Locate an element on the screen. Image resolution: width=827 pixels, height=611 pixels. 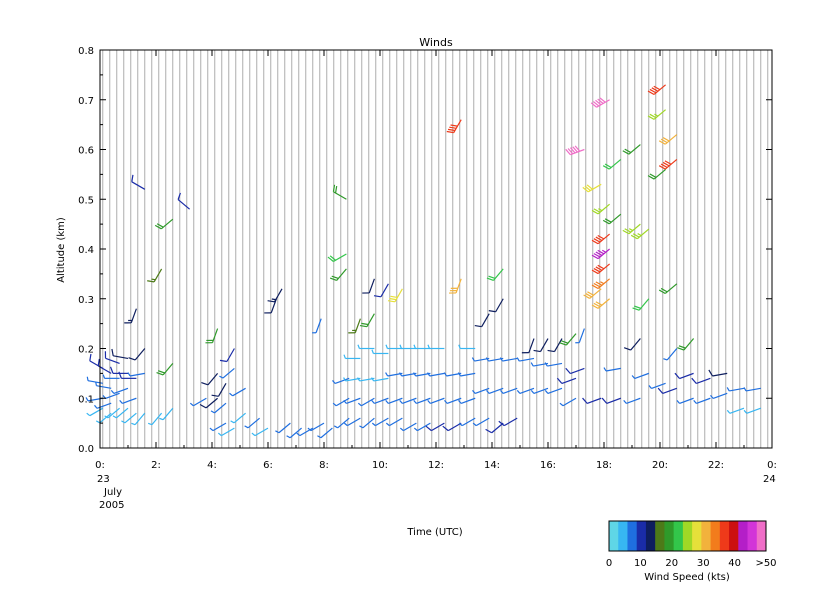
date-end-day: 24 is located at coordinates (769, 479).